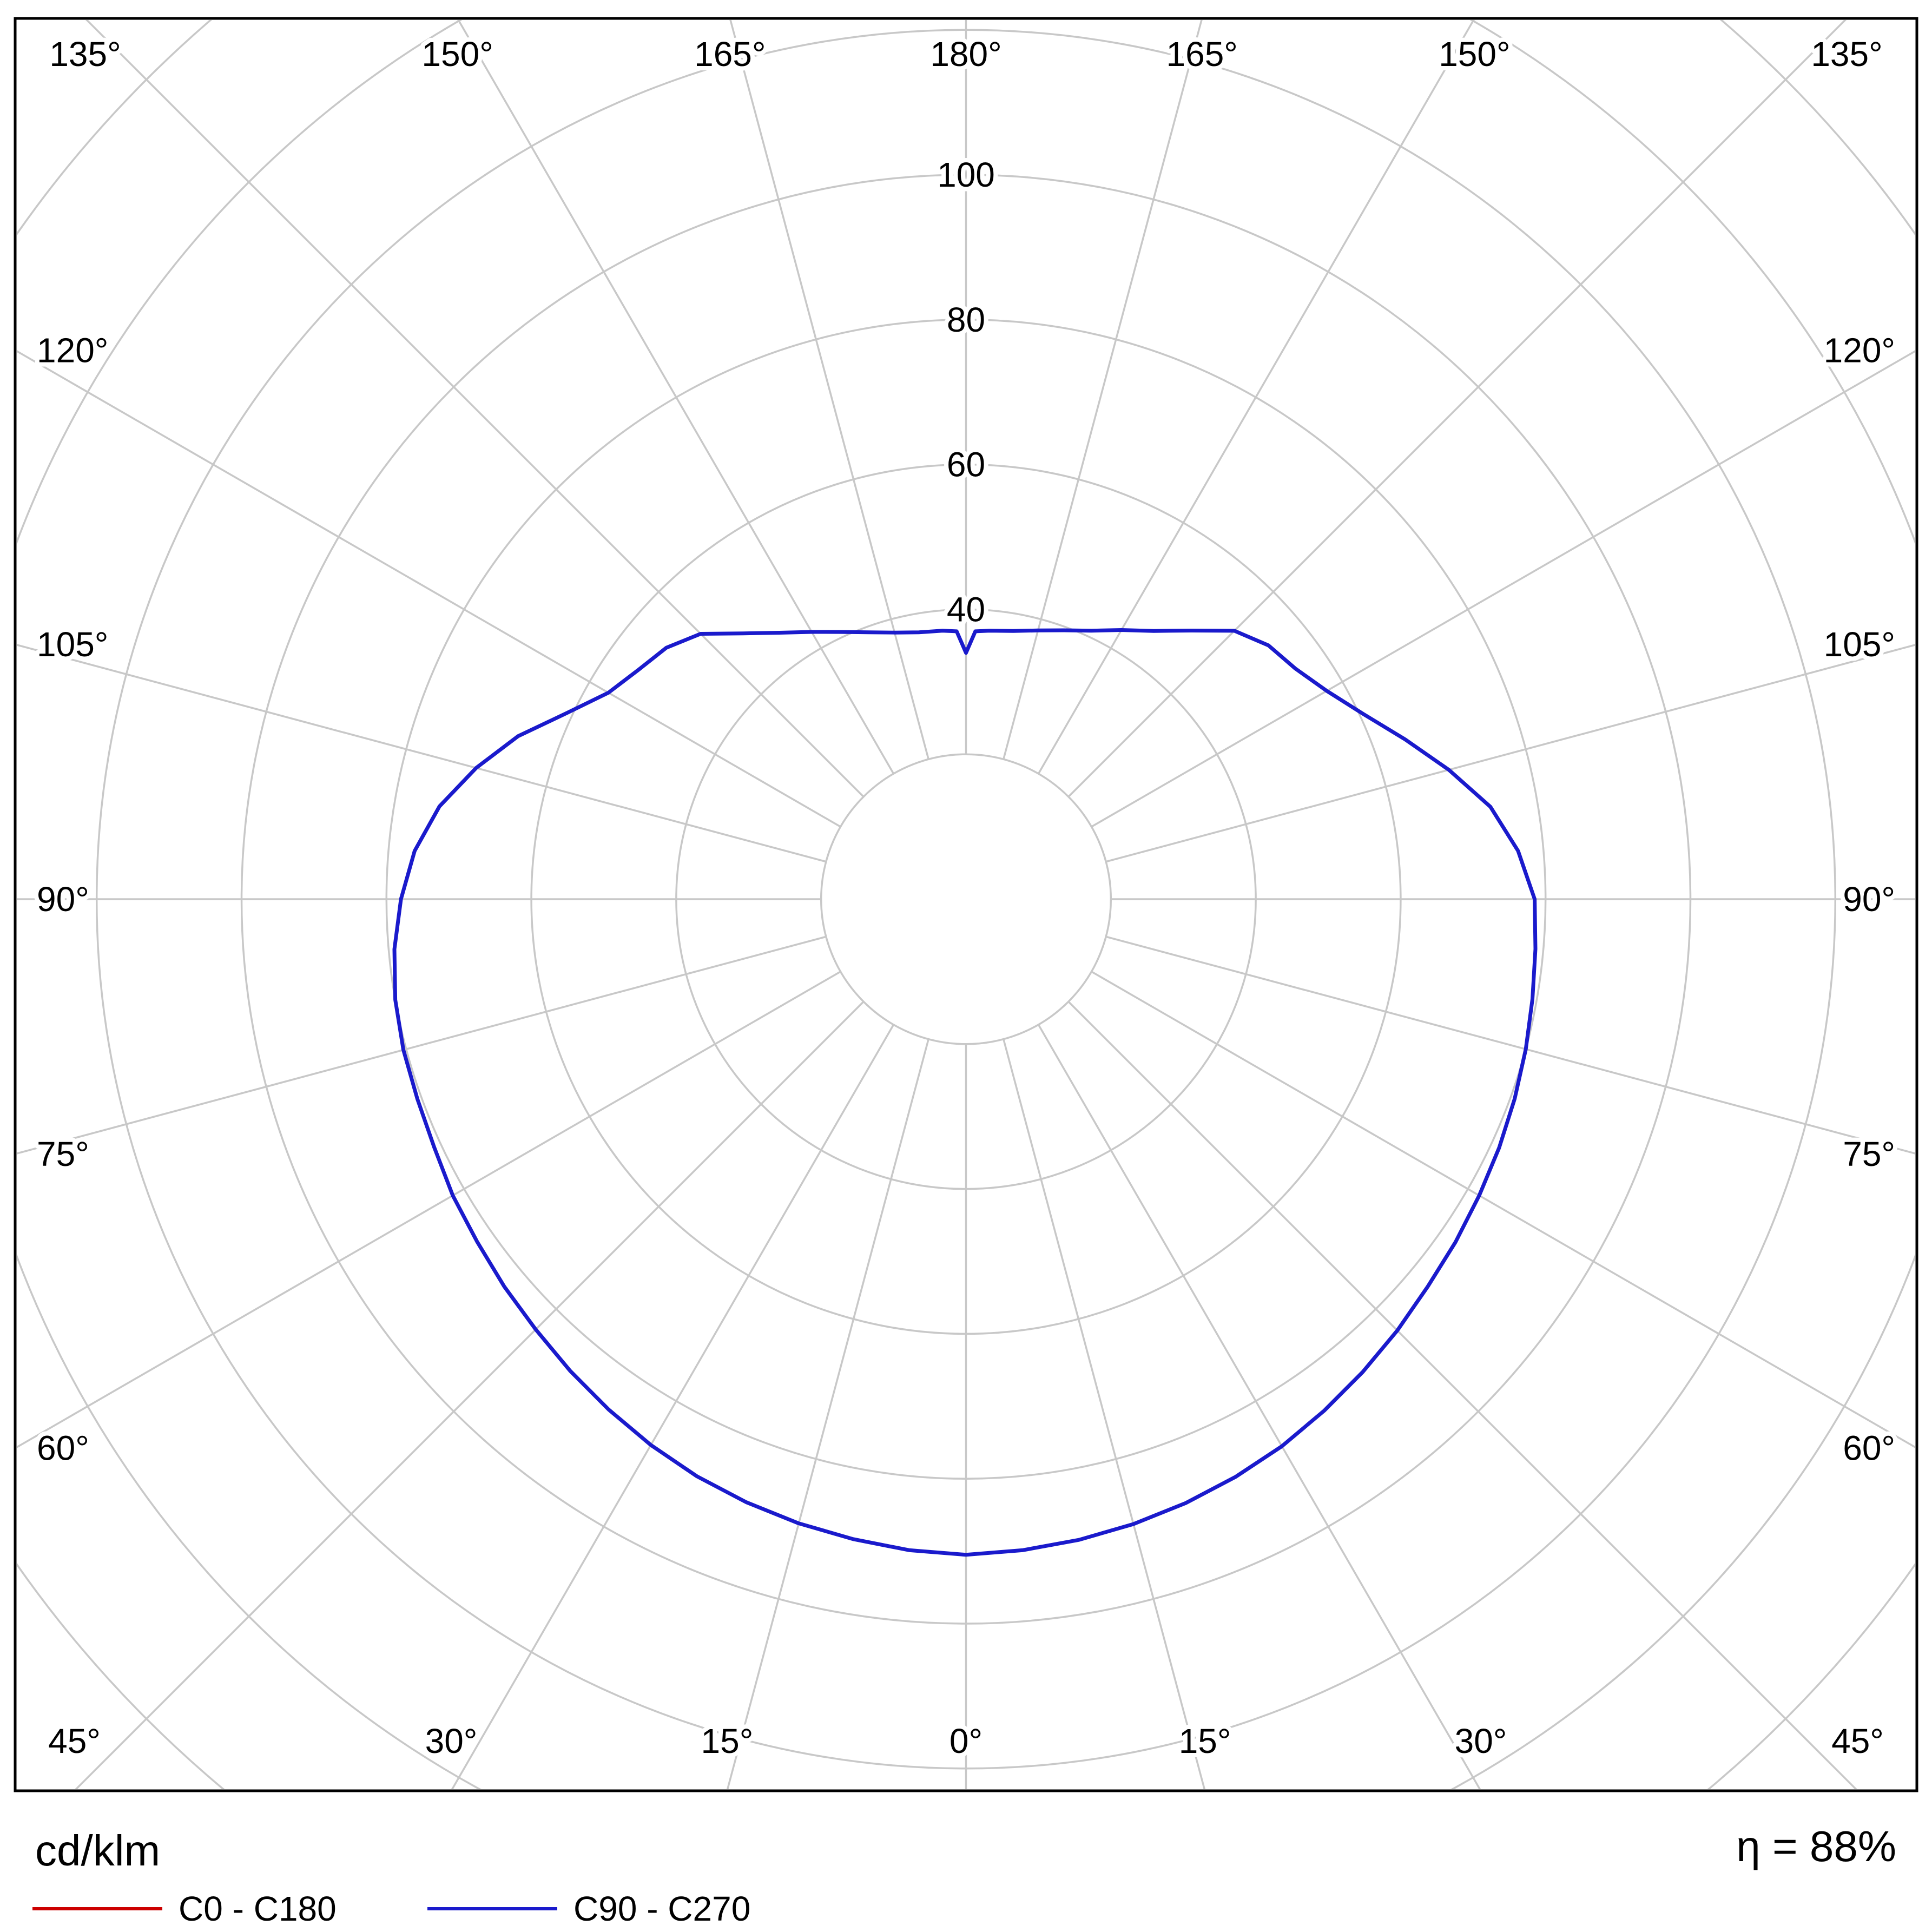 The width and height of the screenshot is (1932, 1932). I want to click on legend-label-c0-c180: C0 - C180, so click(258, 1908).